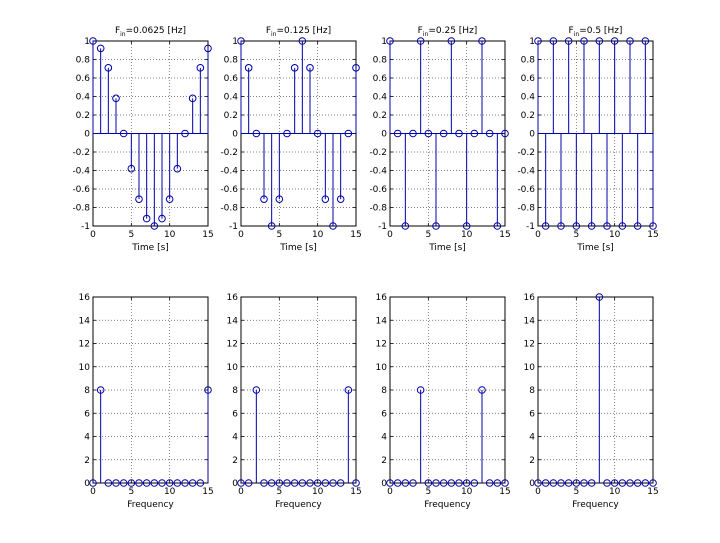 The width and height of the screenshot is (720, 543). I want to click on y-tick-label: -0.6, so click(229, 190).